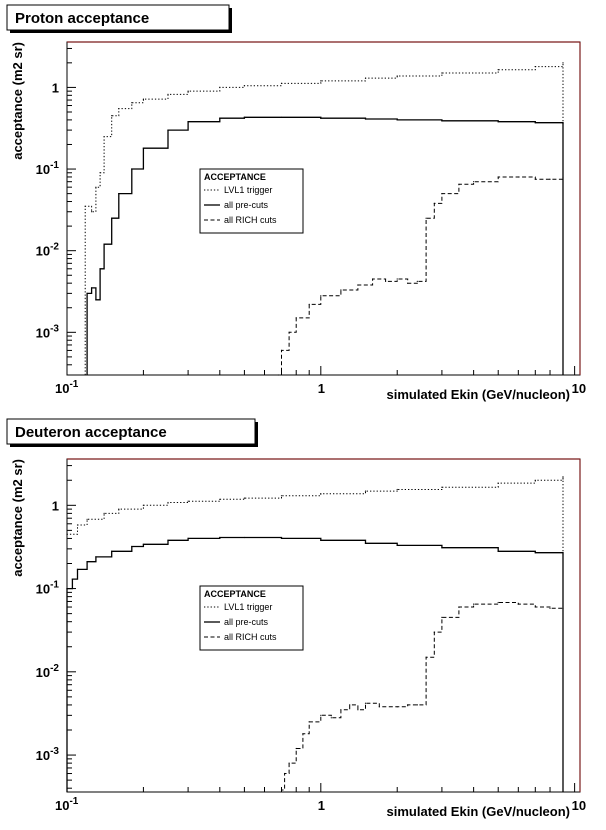  What do you see at coordinates (82, 18) in the screenshot?
I see `chart-title: Proton acceptance` at bounding box center [82, 18].